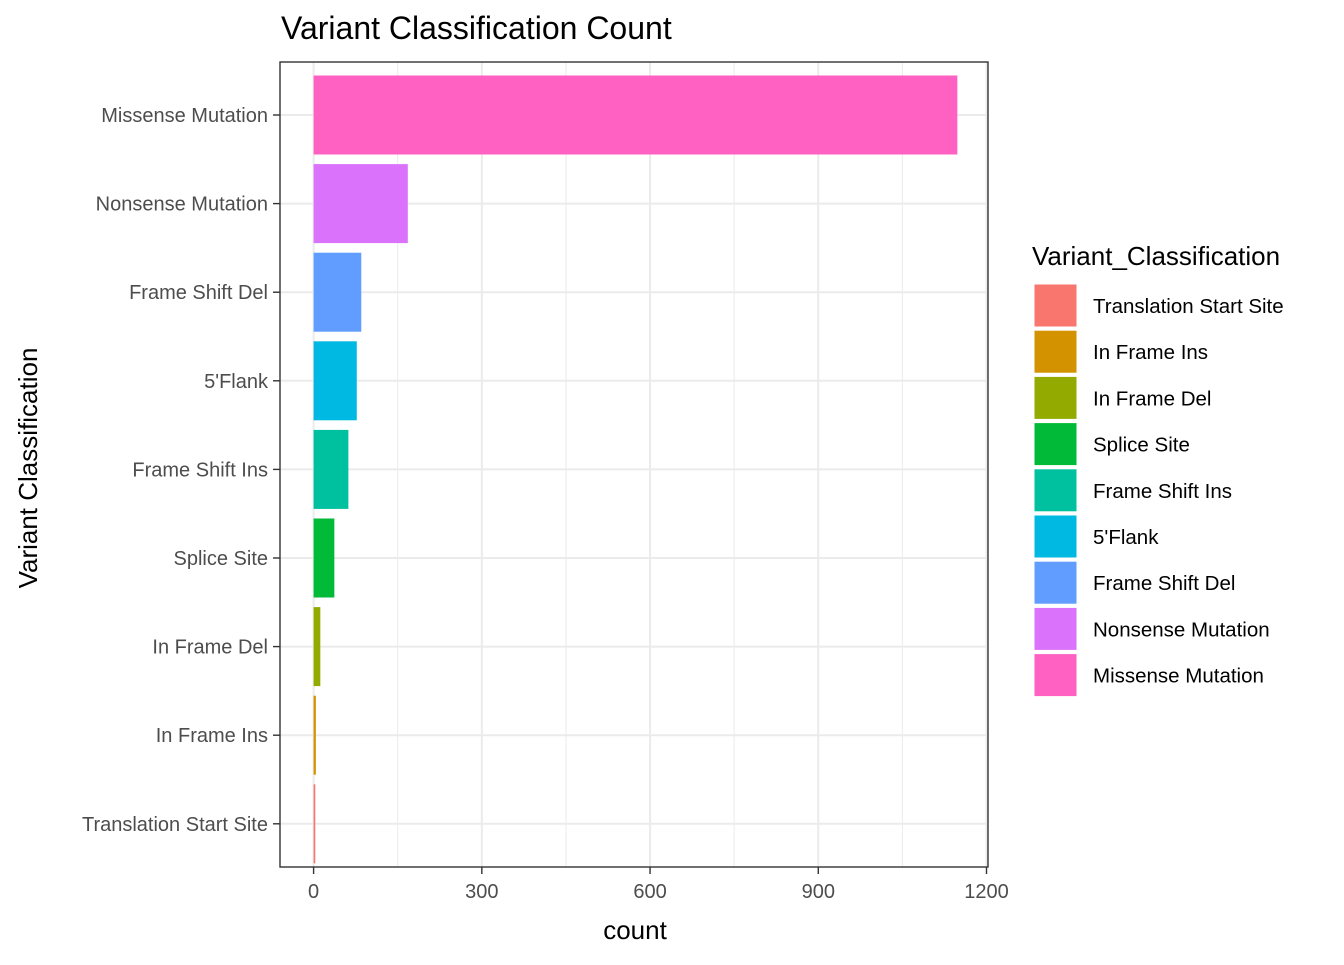 This screenshot has width=1344, height=965. I want to click on bar-translation-start-site, so click(314, 824).